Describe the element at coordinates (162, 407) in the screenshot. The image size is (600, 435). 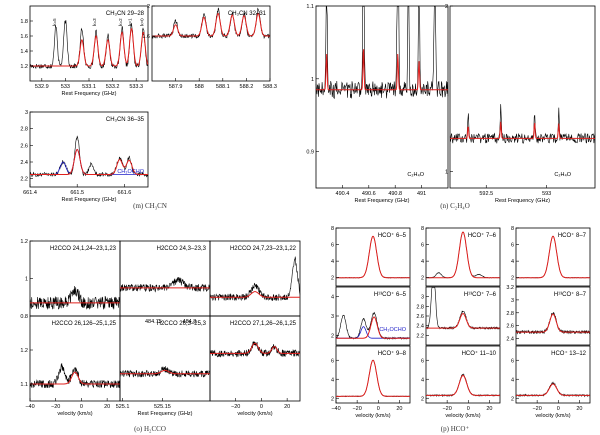
I see `x-tick-label: 525.15` at that location.